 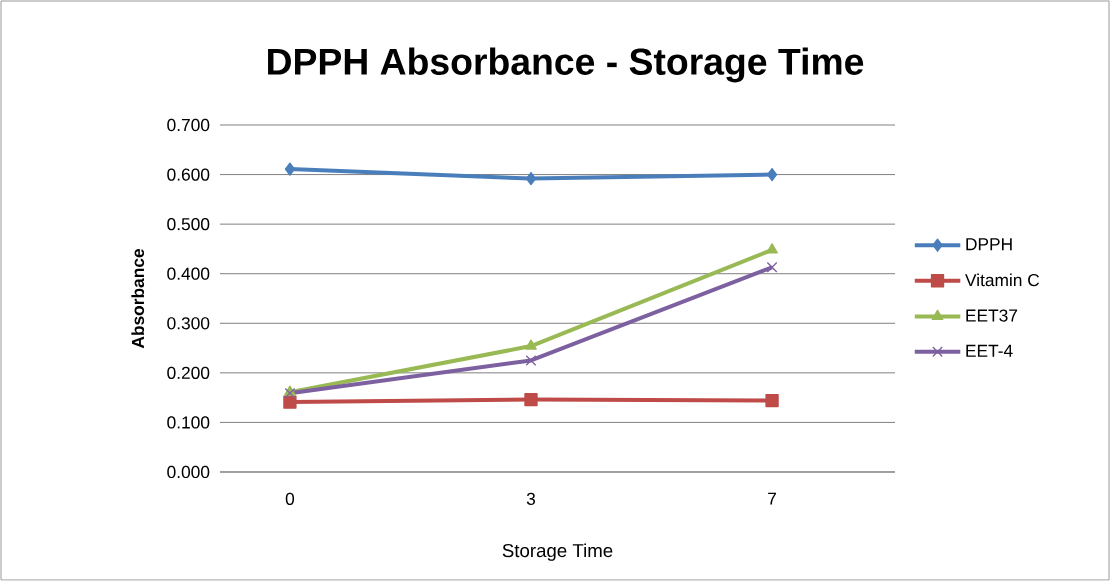 What do you see at coordinates (188, 472) in the screenshot?
I see `y-tick-label: 0.000` at bounding box center [188, 472].